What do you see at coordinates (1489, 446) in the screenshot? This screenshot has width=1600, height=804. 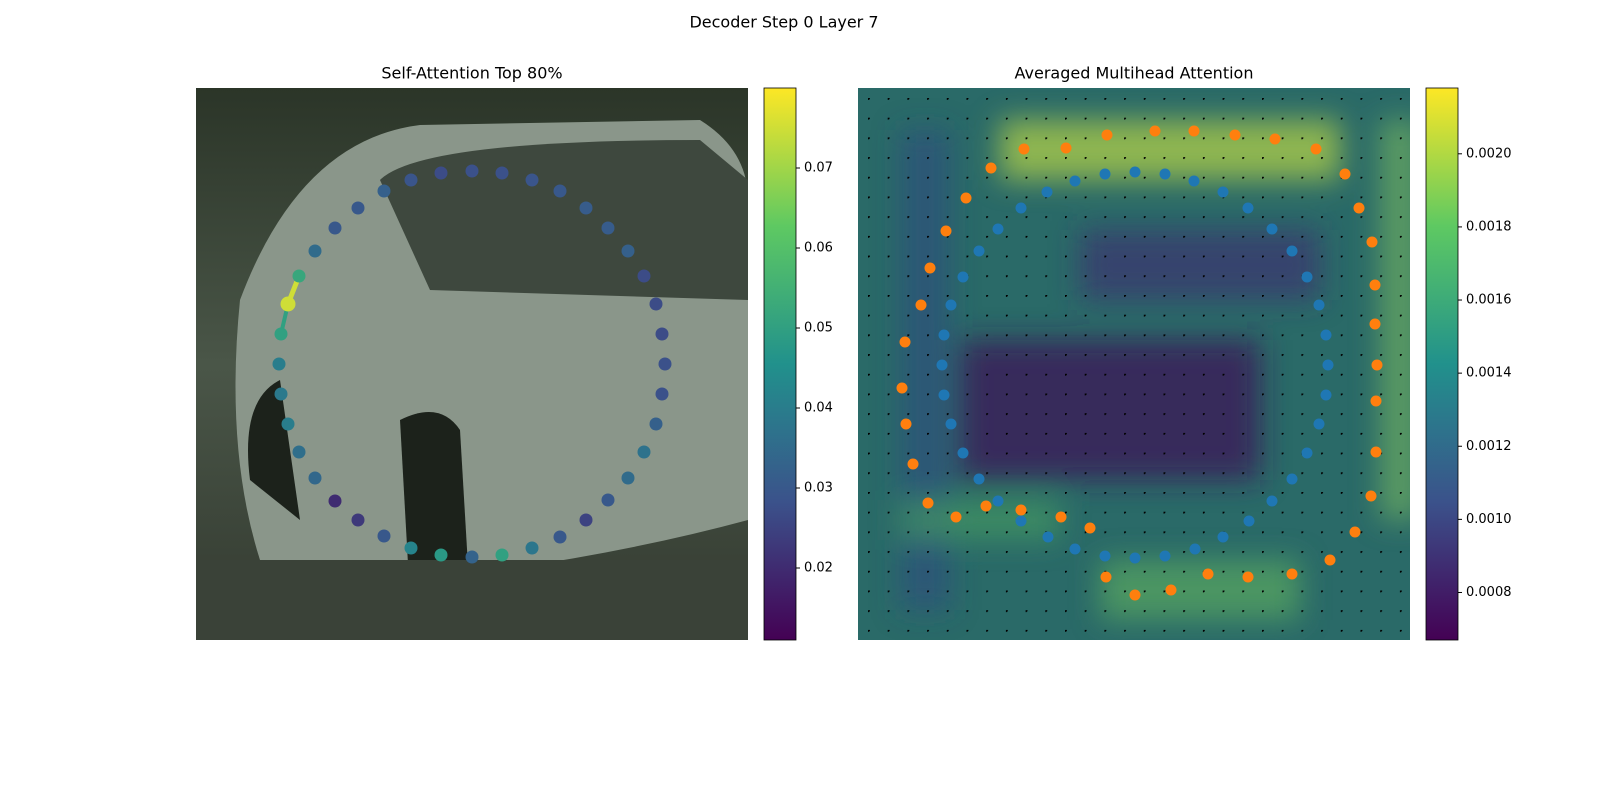 I see `colorbar-tick-label: 0.0012` at bounding box center [1489, 446].